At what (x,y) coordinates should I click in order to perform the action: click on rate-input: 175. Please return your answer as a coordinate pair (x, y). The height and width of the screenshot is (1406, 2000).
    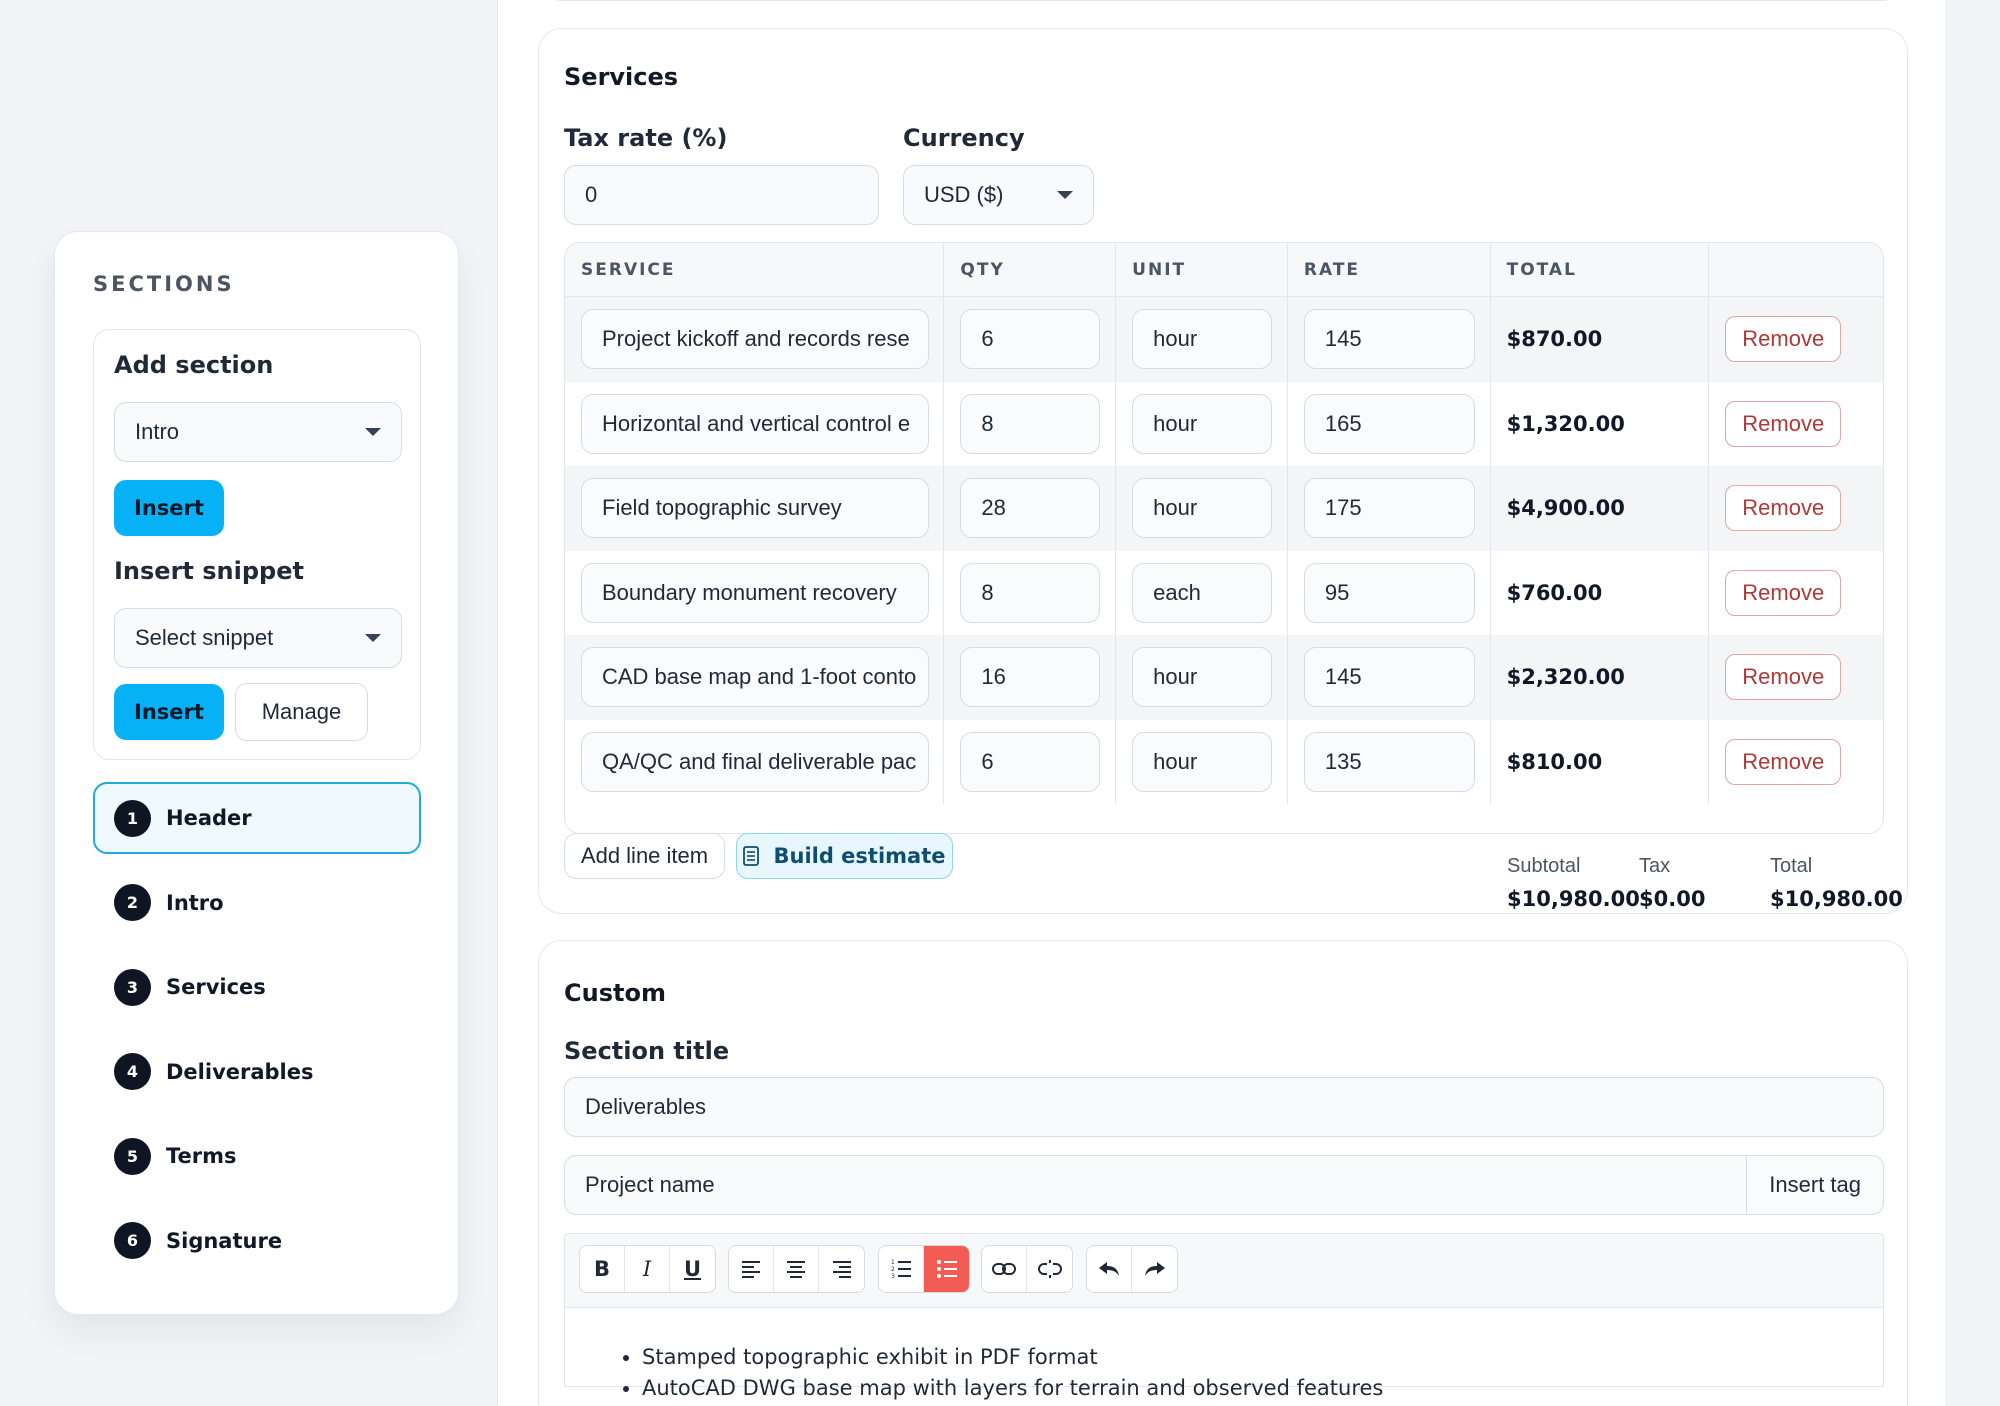
    Looking at the image, I should click on (1389, 508).